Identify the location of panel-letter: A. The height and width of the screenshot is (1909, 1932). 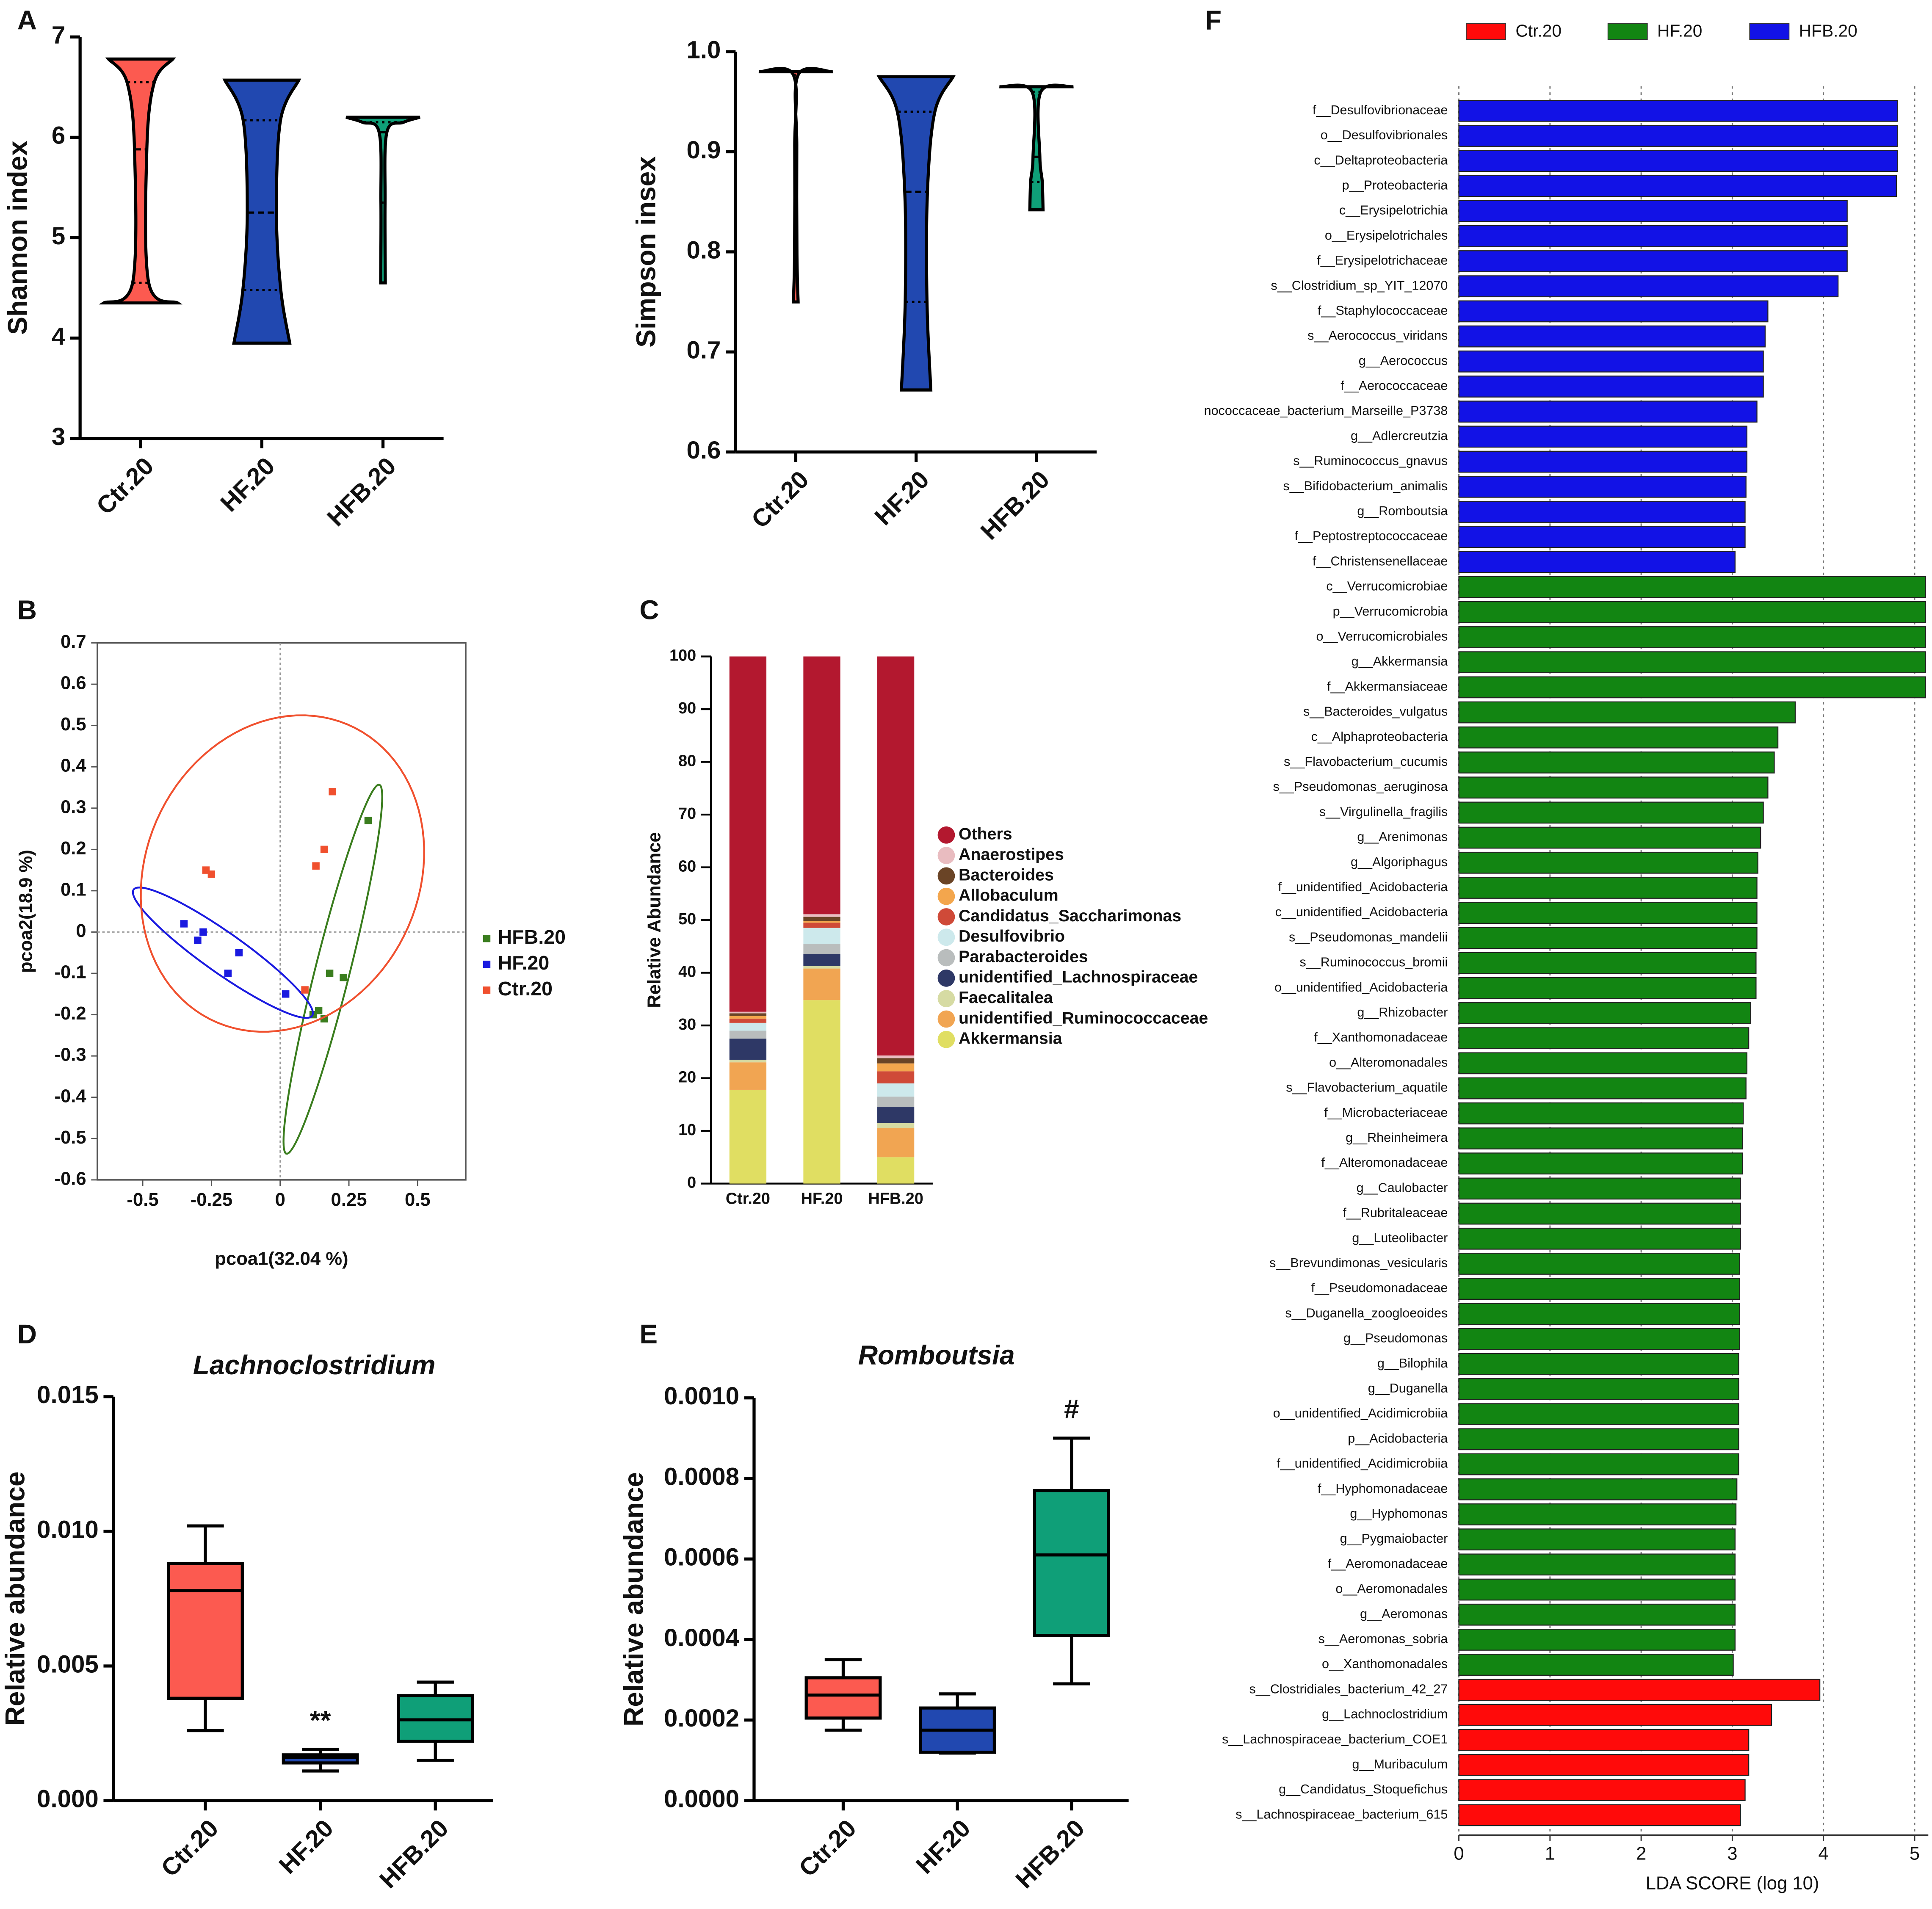
(27, 20).